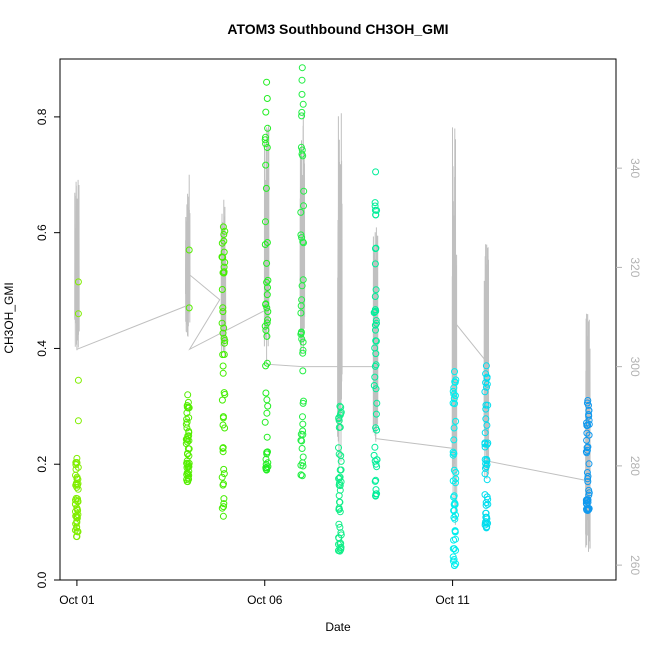 The image size is (650, 650). Describe the element at coordinates (265, 600) in the screenshot. I see `x-tick-label: Oct 06` at that location.